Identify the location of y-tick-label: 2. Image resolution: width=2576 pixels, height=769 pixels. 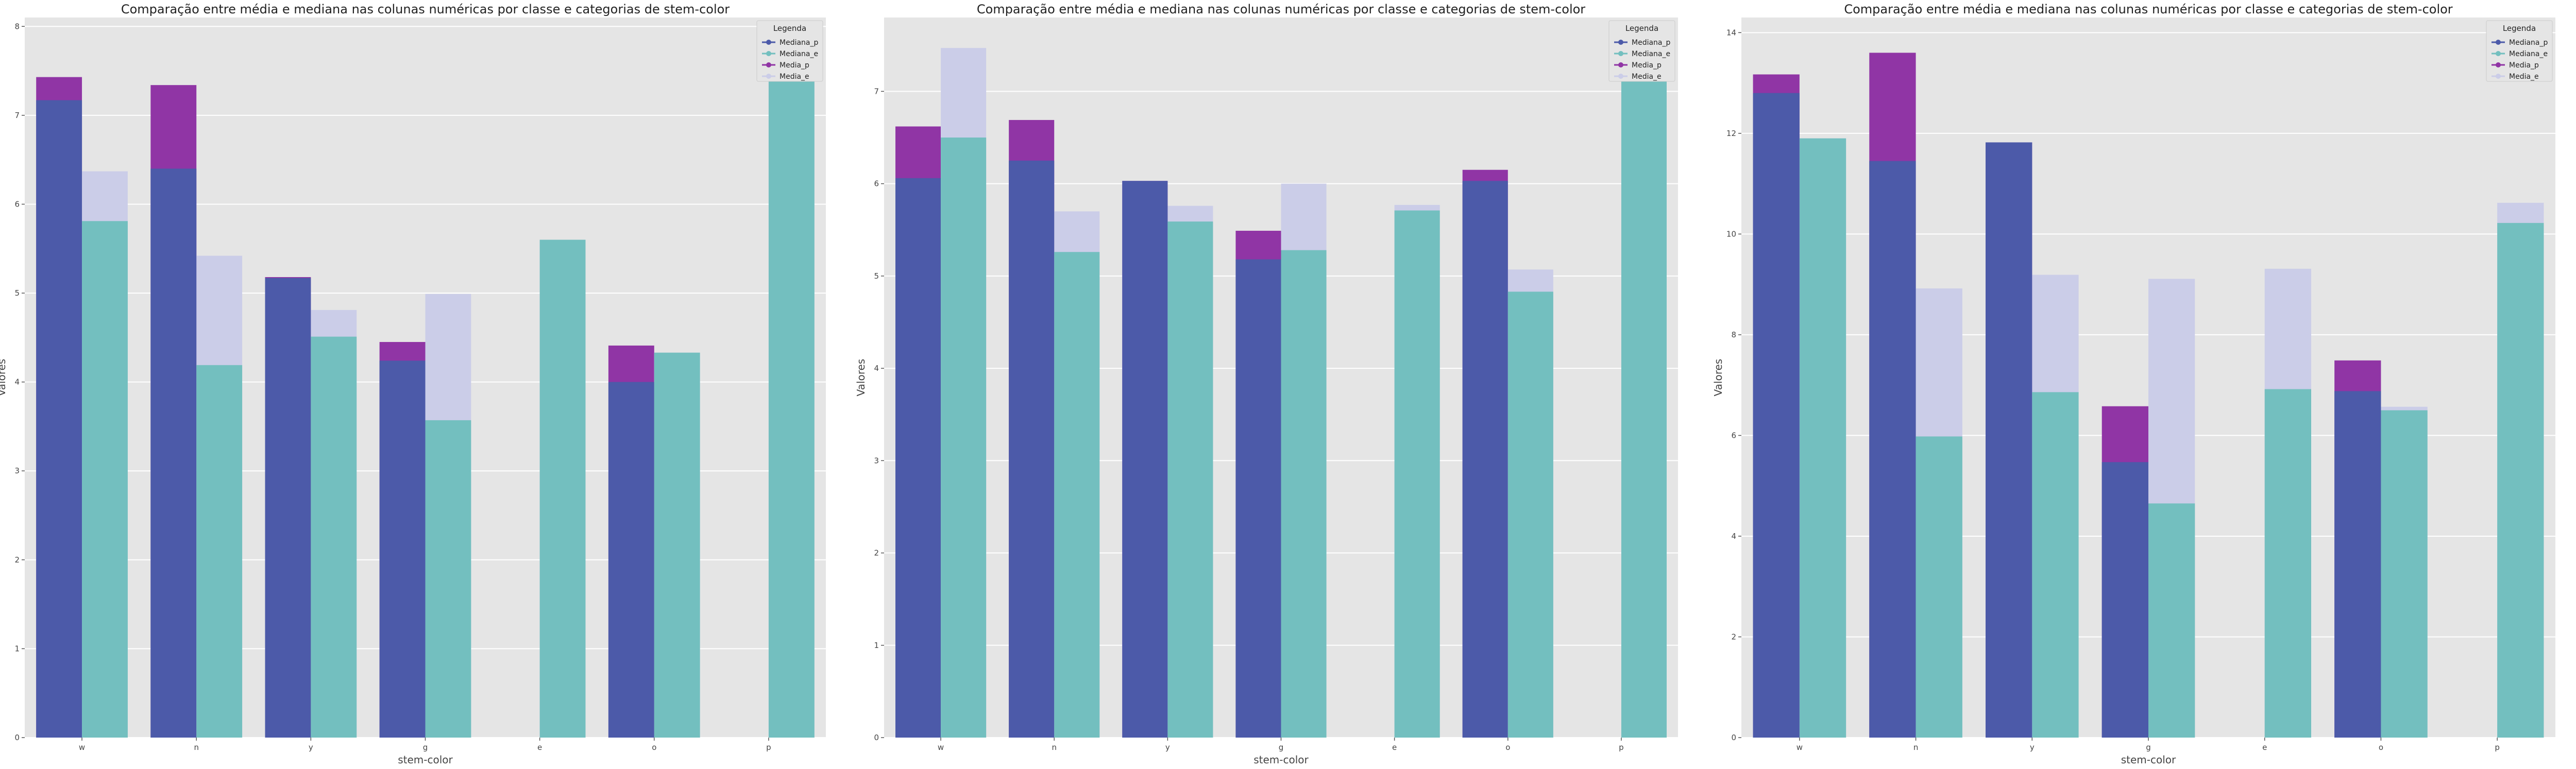
(876, 553).